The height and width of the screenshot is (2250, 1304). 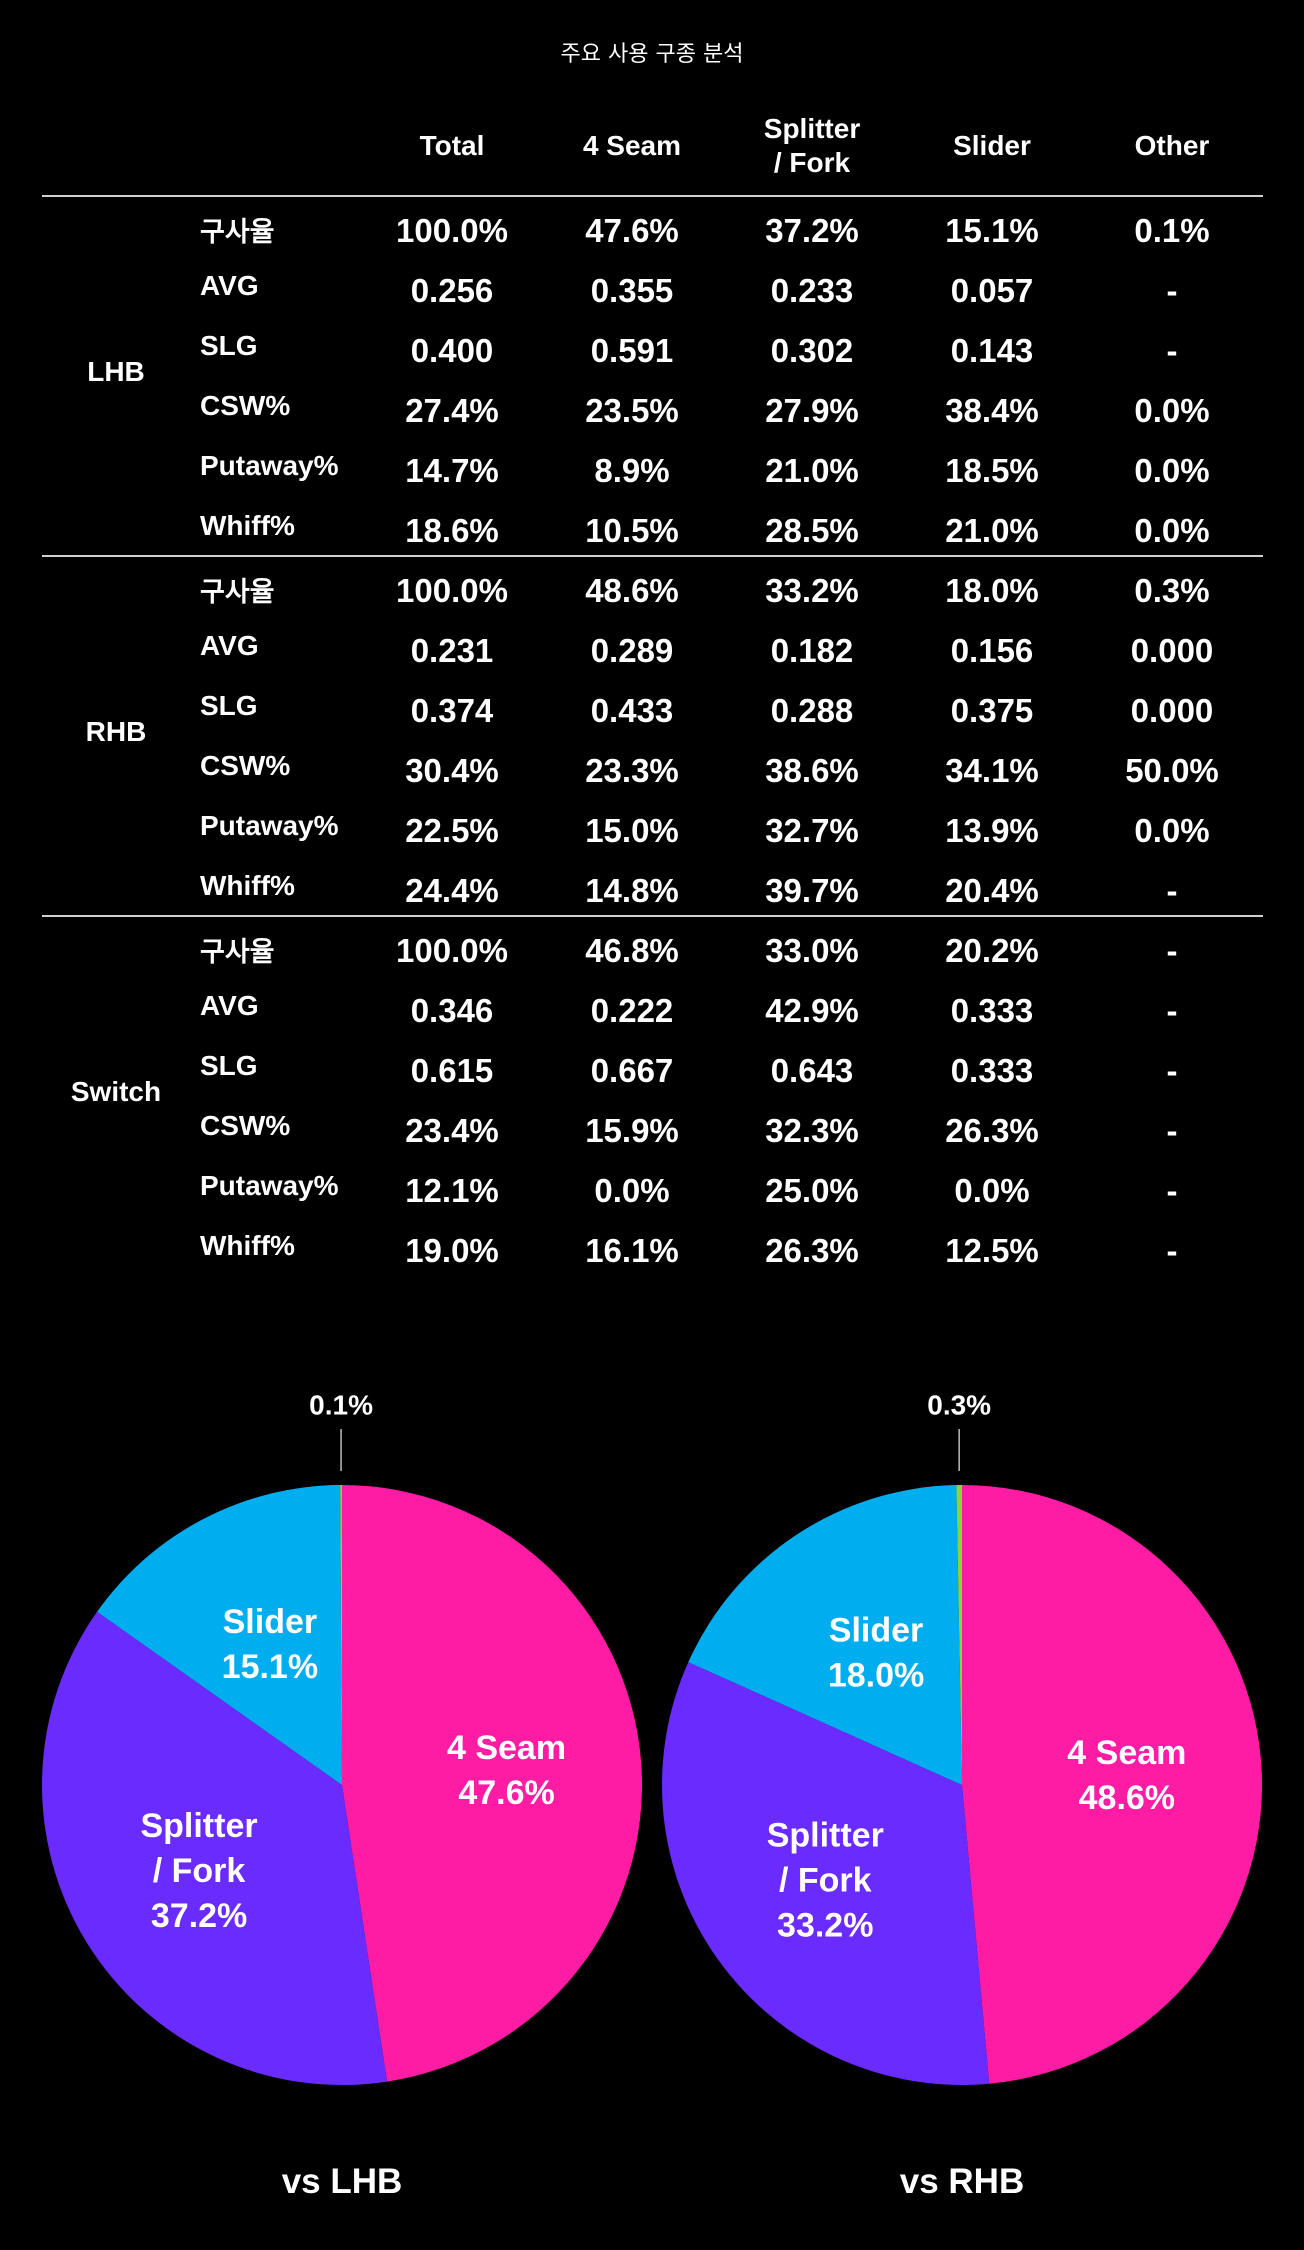 What do you see at coordinates (992, 770) in the screenshot?
I see `table-cell: 34.1%` at bounding box center [992, 770].